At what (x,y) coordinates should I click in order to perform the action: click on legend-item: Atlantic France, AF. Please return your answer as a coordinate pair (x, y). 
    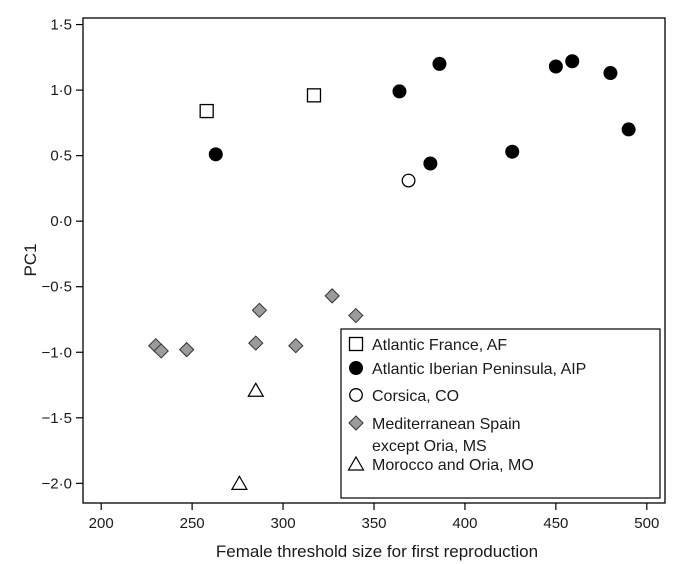
    Looking at the image, I should click on (427, 345).